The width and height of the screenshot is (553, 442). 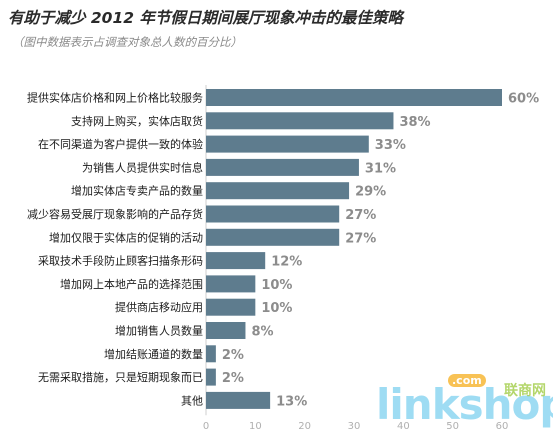 I want to click on category-label: 增加销售人员数量, so click(x=159, y=331).